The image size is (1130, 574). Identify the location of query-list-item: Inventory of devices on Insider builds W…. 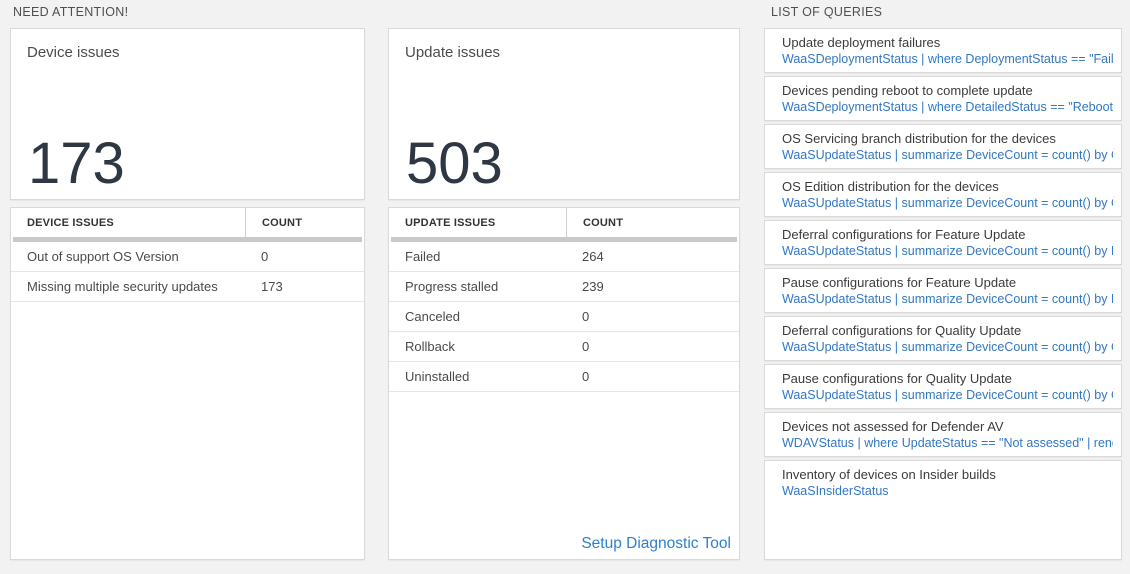
(943, 510).